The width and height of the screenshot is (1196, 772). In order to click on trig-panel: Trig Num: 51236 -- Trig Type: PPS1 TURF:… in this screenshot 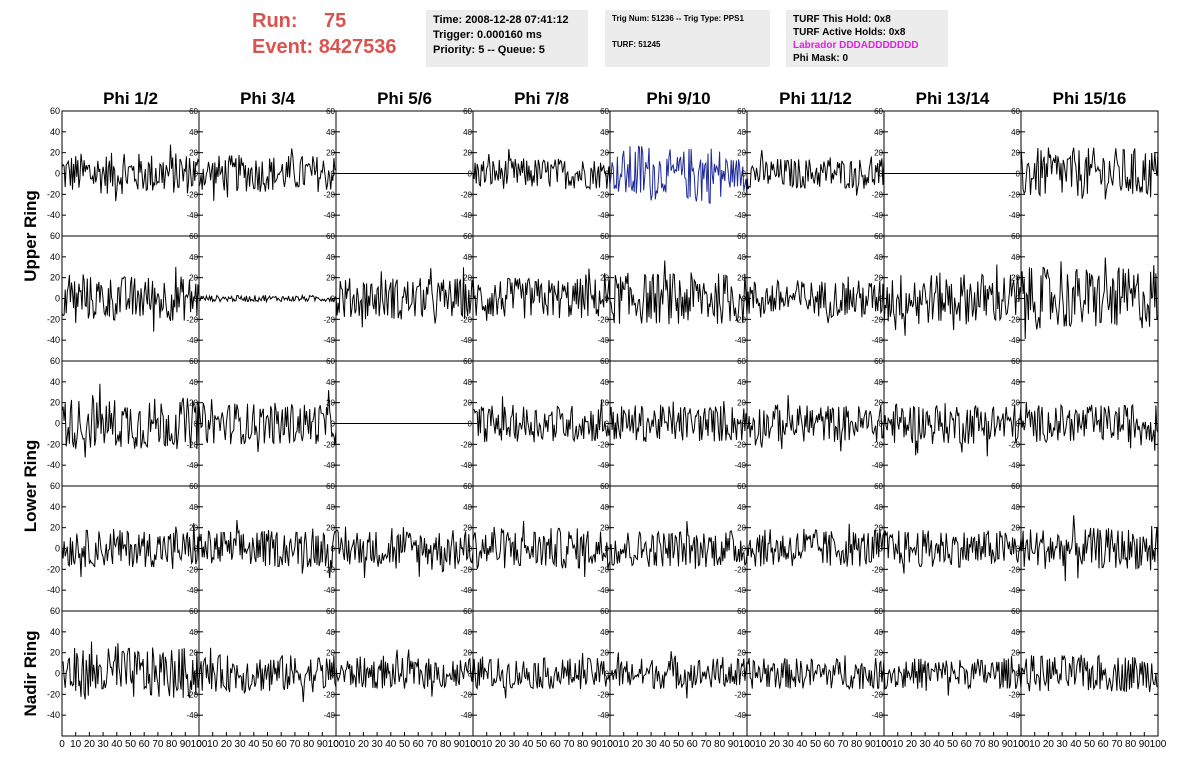, I will do `click(687, 38)`.